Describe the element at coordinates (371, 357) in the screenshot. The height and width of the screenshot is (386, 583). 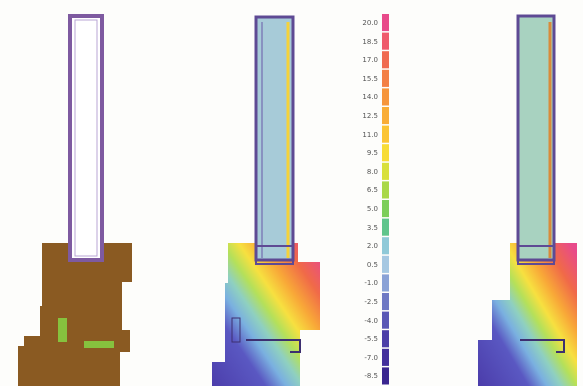
I see `scale-label: -7.0` at that location.